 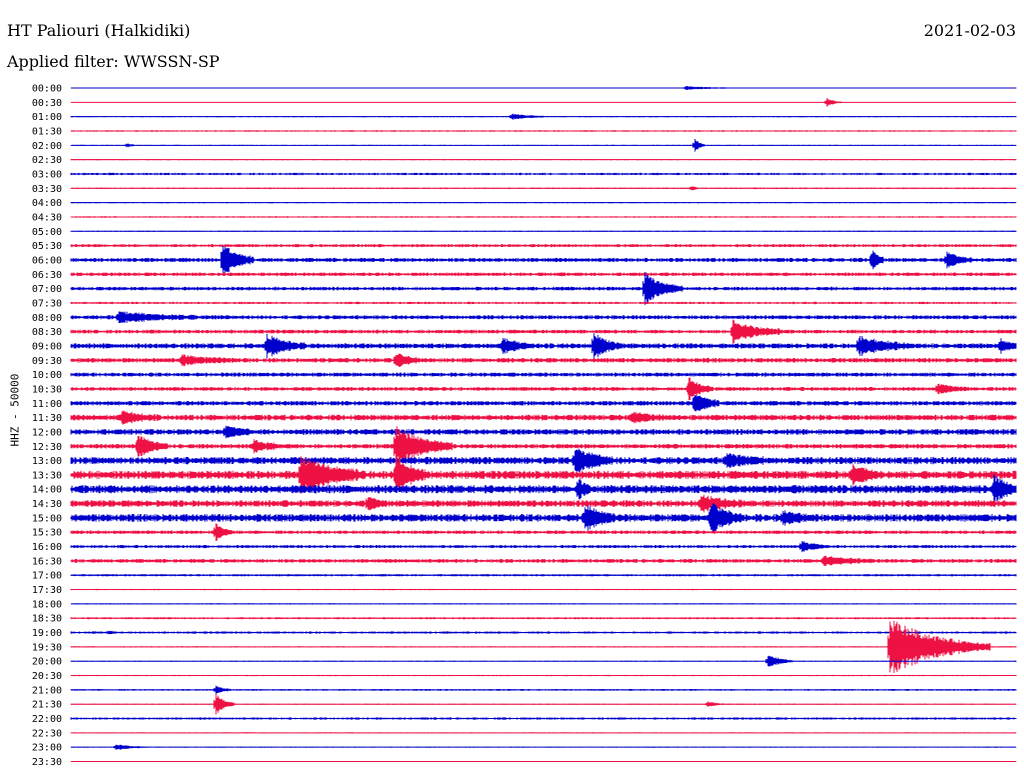 What do you see at coordinates (47, 590) in the screenshot?
I see `row-time-label: 17:30` at bounding box center [47, 590].